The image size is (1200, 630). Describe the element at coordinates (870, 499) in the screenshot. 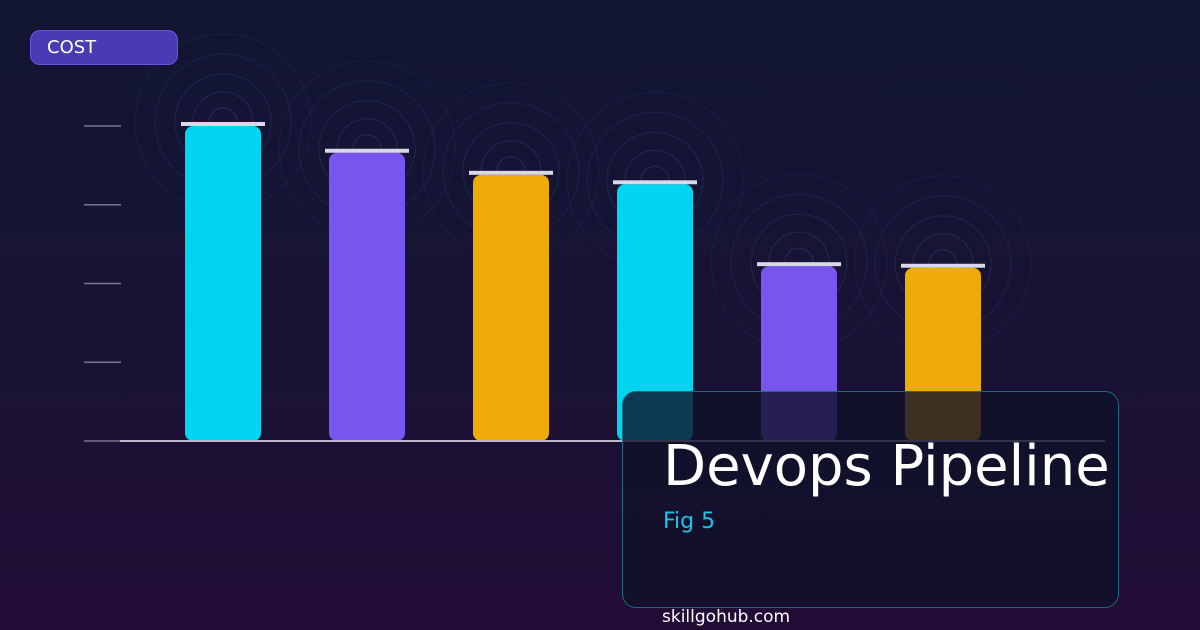

I see `title-panel: Devops Pipeline Fig 5` at that location.